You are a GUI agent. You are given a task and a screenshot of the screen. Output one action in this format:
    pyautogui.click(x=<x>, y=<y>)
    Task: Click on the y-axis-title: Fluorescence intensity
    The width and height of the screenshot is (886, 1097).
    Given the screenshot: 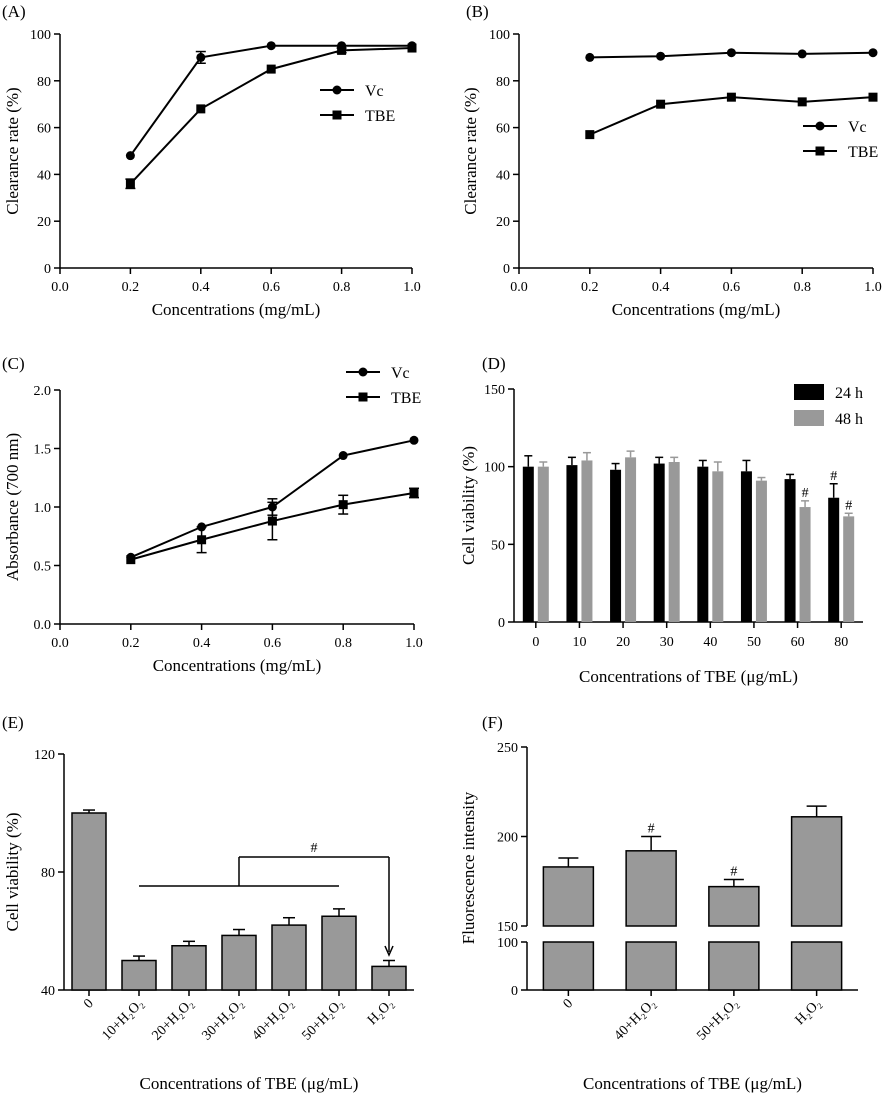 What is the action you would take?
    pyautogui.click(x=468, y=867)
    